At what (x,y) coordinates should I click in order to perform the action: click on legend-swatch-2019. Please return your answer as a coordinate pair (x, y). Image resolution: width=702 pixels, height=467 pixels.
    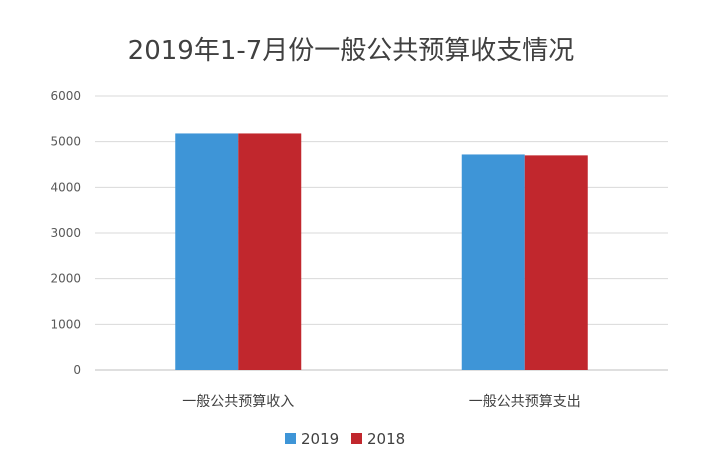
    Looking at the image, I should click on (290, 438).